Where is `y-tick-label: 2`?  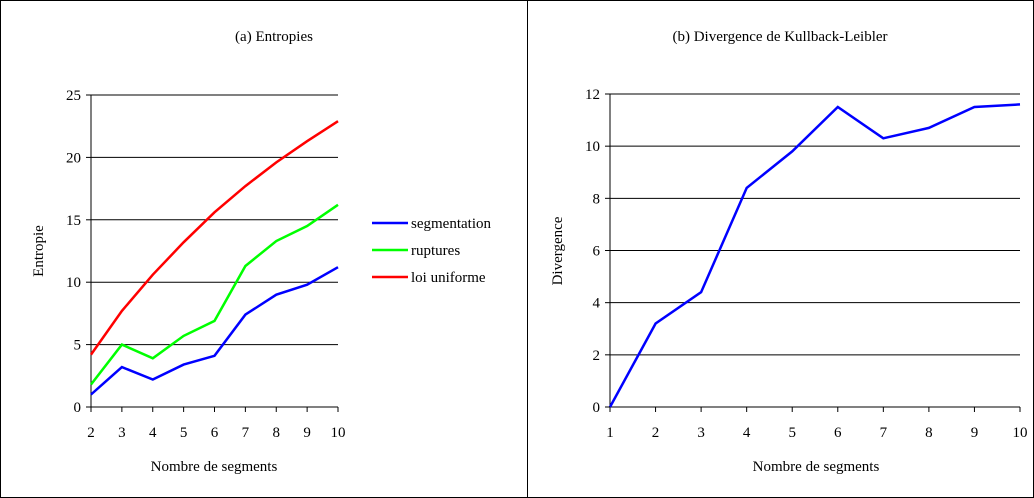
y-tick-label: 2 is located at coordinates (597, 356).